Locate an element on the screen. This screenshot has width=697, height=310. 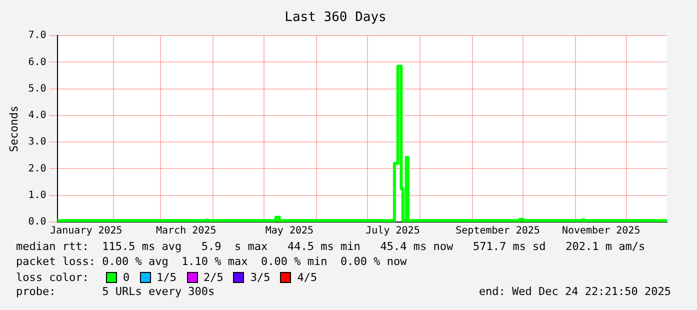
text: probe: 5 URLs every 300s is located at coordinates (115, 292).